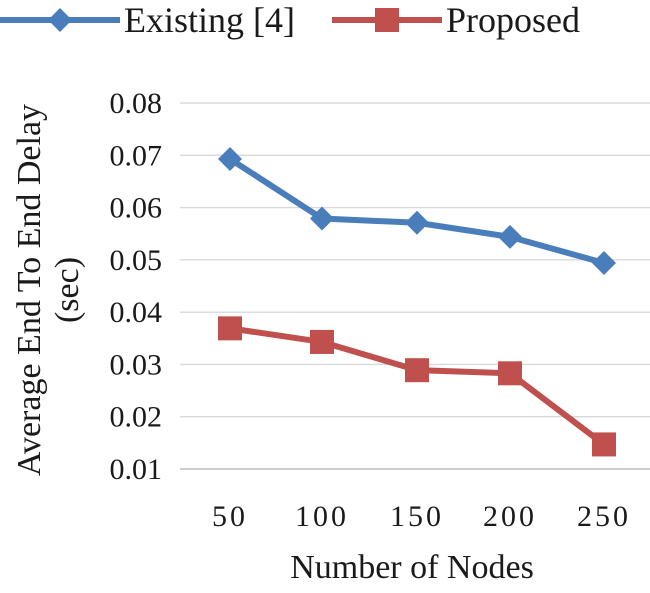 This screenshot has width=650, height=593. What do you see at coordinates (322, 516) in the screenshot?
I see `x-tick-label: 100` at bounding box center [322, 516].